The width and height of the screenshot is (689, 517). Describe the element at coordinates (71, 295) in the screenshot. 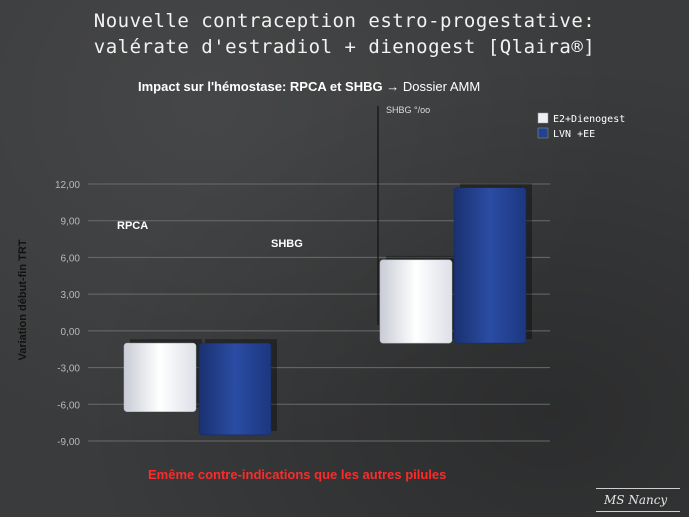

I see `y-tick-label: 3,00` at that location.